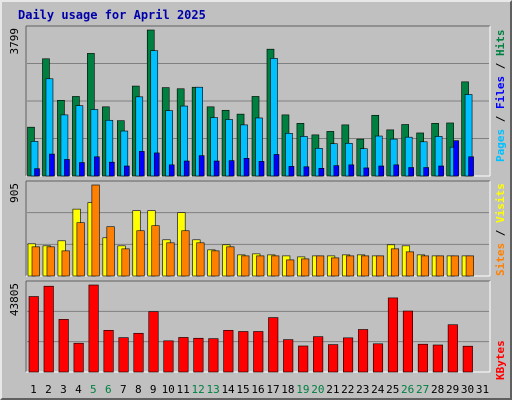 The width and height of the screenshot is (512, 400). Describe the element at coordinates (78, 389) in the screenshot. I see `x-tick-label: 4` at that location.